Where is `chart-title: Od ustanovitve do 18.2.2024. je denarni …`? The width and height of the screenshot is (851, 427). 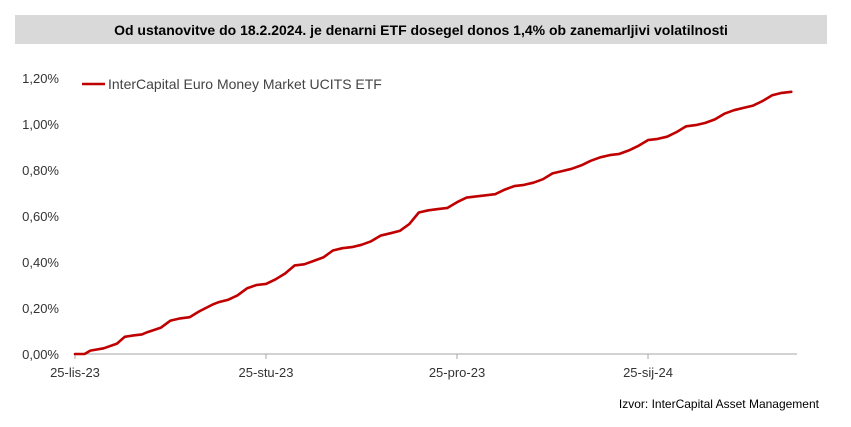 chart-title: Od ustanovitve do 18.2.2024. je denarni … is located at coordinates (421, 29).